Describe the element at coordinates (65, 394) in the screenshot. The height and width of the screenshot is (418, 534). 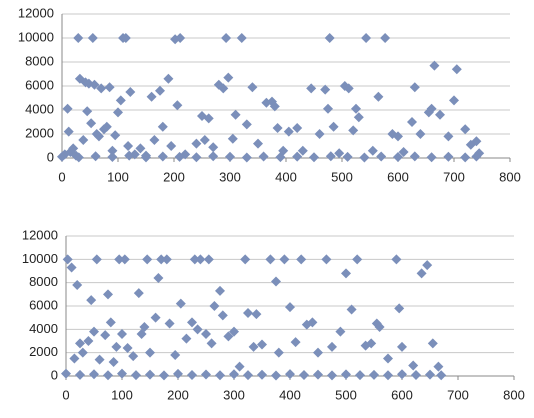
I see `x-tick-label: 0` at that location.